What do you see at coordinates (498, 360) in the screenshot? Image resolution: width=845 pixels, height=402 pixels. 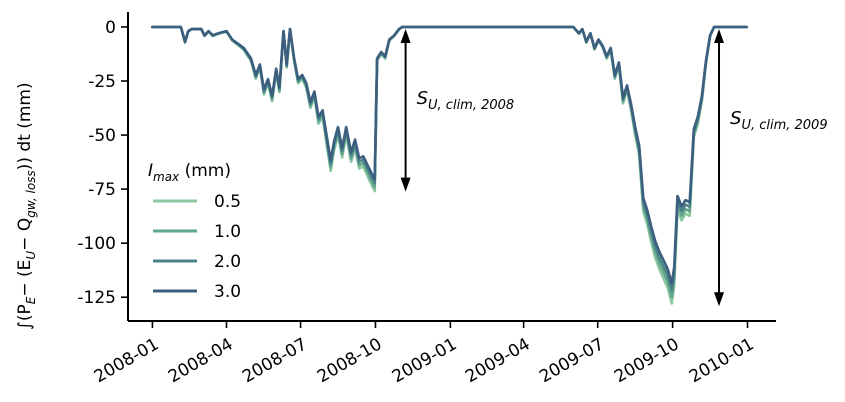 I see `x-tick-label: 2009-04` at bounding box center [498, 360].